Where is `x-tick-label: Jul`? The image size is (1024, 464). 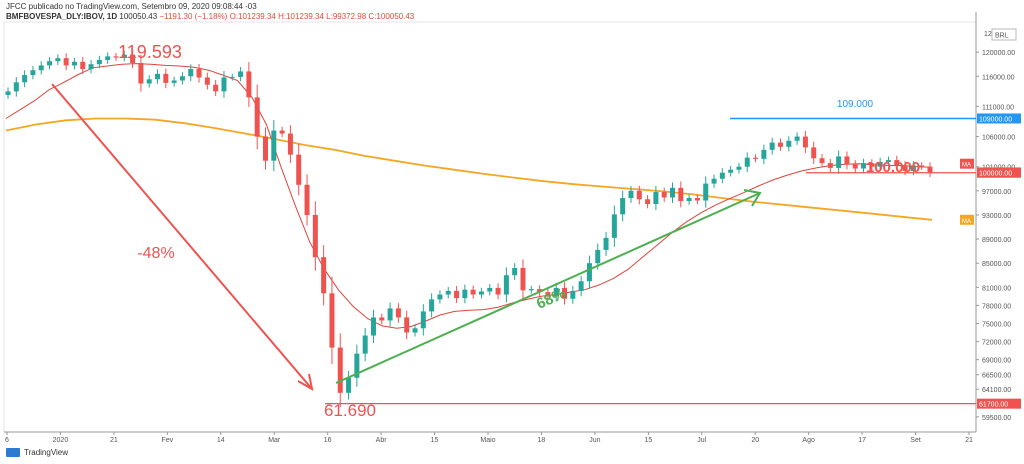
x-tick-label: Jul is located at coordinates (701, 440).